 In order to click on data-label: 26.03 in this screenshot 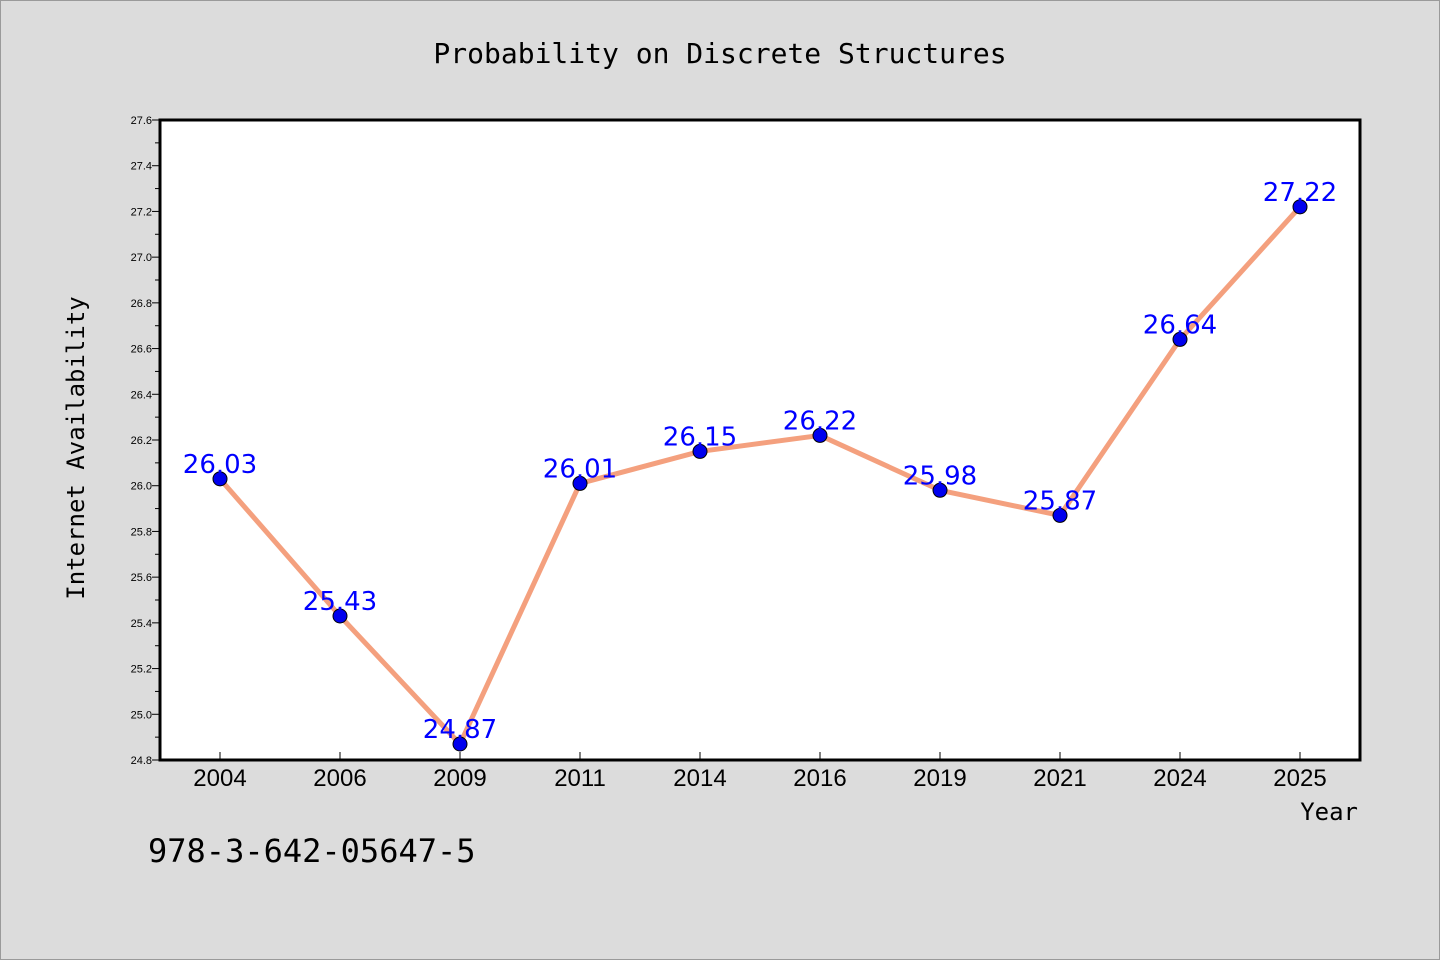, I will do `click(220, 465)`.